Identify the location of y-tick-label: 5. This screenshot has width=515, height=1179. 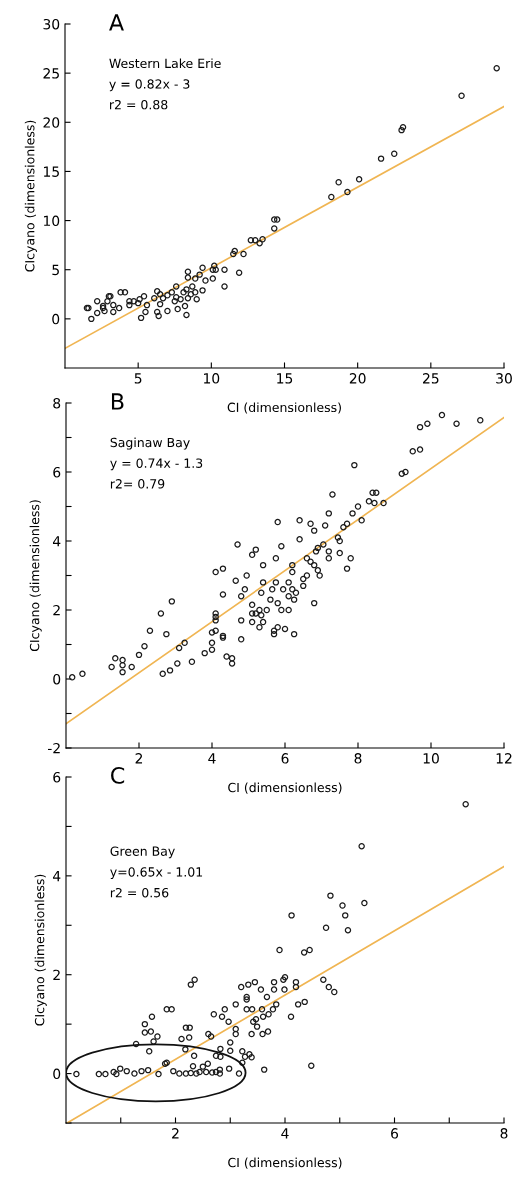
(55, 270).